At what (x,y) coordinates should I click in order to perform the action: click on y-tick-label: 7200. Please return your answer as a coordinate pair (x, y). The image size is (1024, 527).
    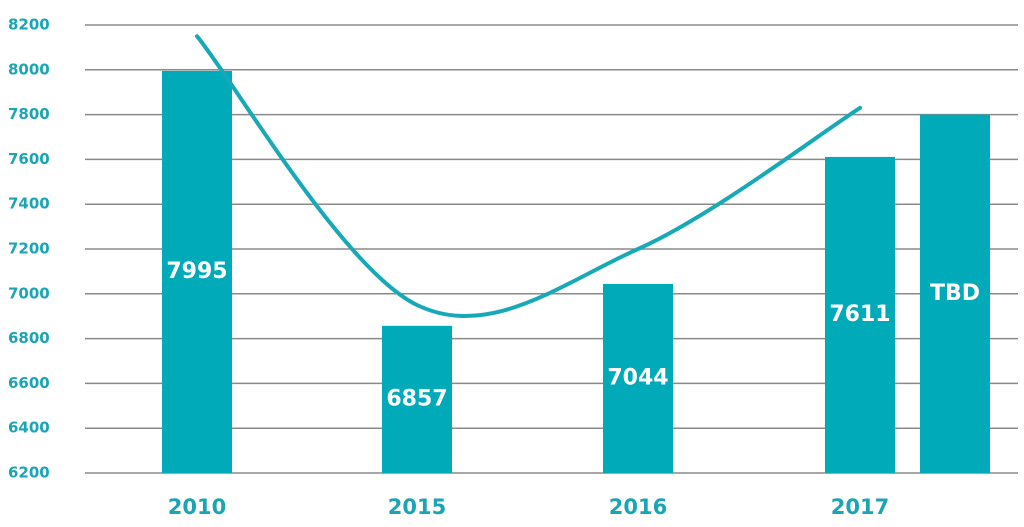
    Looking at the image, I should click on (29, 249).